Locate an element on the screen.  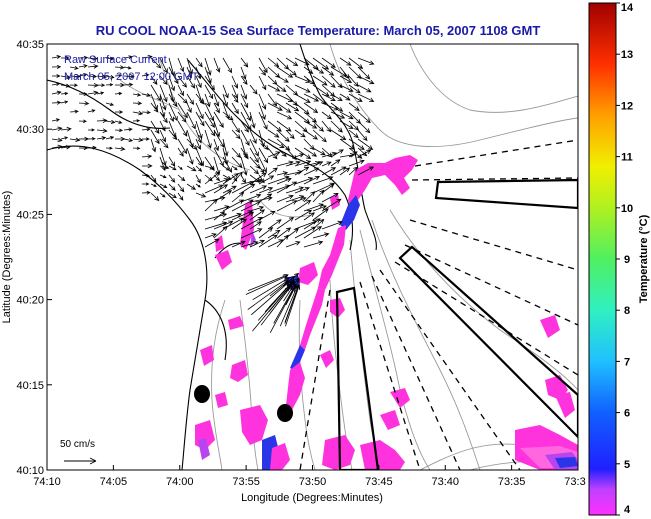
scale-label: 50 cm/s is located at coordinates (77, 444).